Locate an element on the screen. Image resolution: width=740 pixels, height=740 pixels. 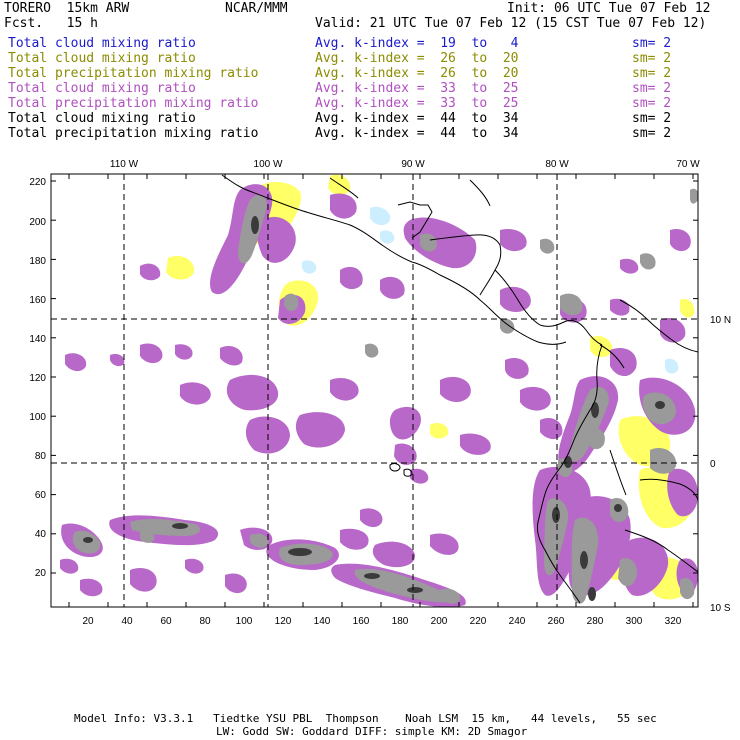
x-tick-label: 280 is located at coordinates (595, 621).